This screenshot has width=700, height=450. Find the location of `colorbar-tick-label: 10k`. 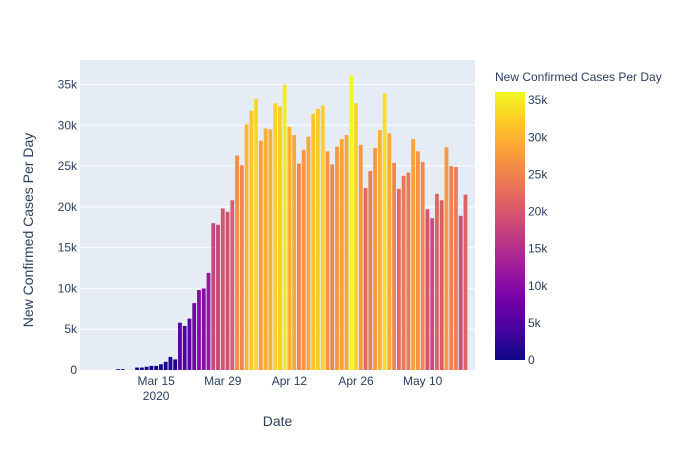

colorbar-tick-label: 10k is located at coordinates (538, 286).